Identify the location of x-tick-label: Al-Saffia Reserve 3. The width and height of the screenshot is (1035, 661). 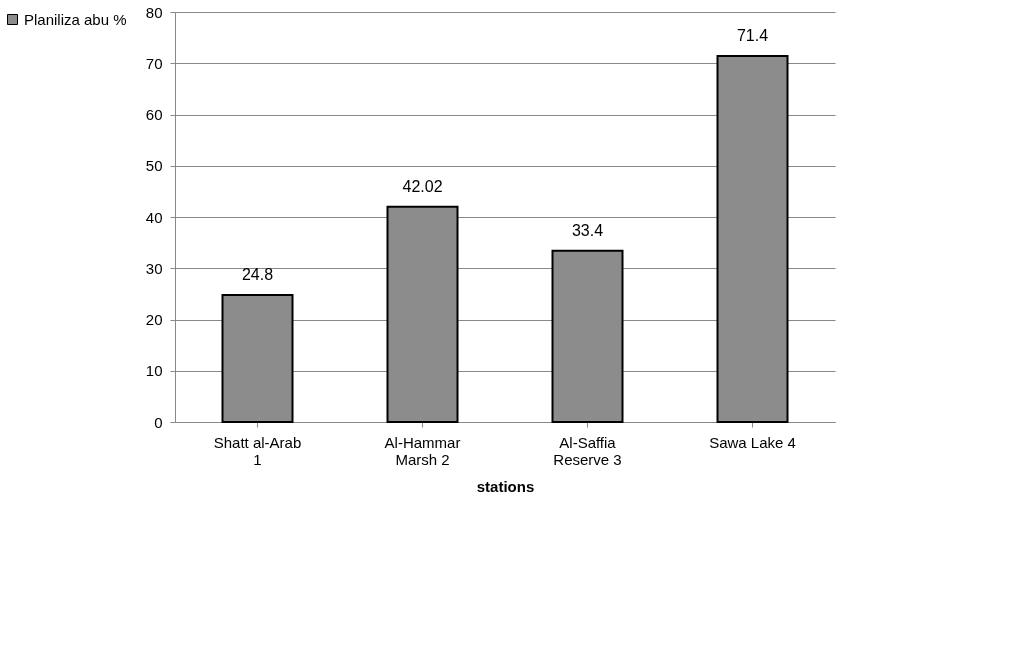
(587, 450).